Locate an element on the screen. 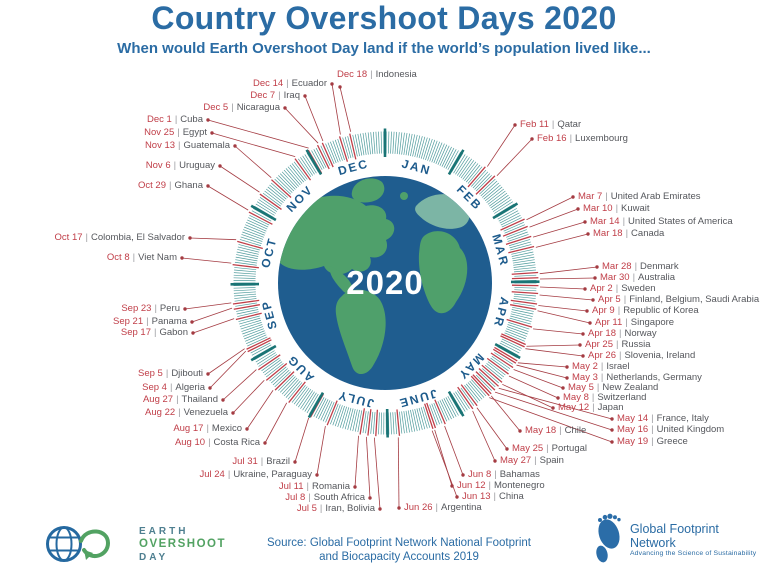 The height and width of the screenshot is (576, 768). entry-date: Sep 4 is located at coordinates (154, 387).